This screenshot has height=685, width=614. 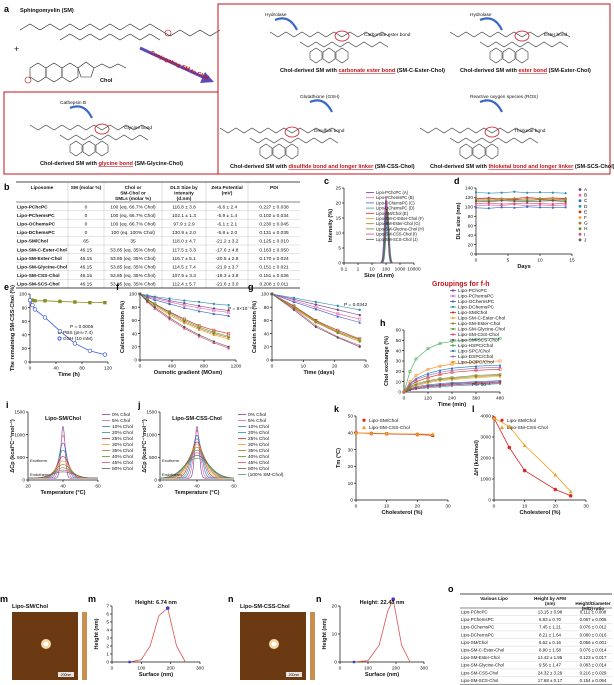 I want to click on y-tick-label: 120, so click(x=469, y=198).